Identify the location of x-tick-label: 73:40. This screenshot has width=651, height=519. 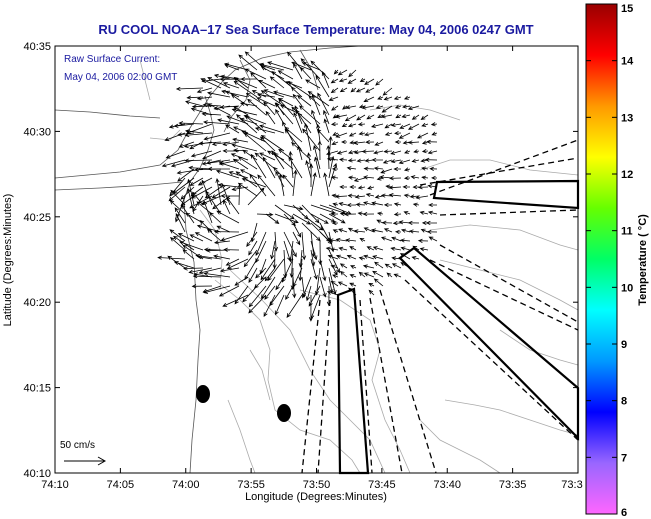
(447, 485).